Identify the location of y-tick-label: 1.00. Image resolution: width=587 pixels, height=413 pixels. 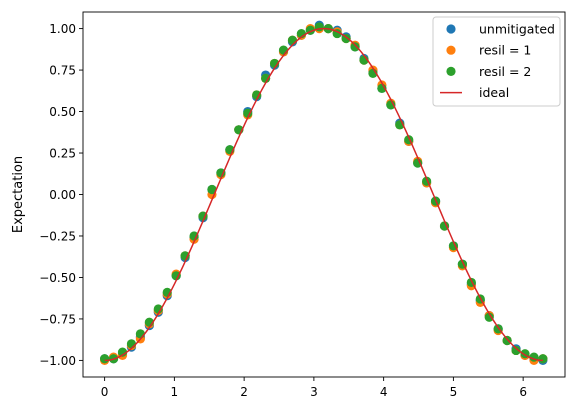
(62, 29).